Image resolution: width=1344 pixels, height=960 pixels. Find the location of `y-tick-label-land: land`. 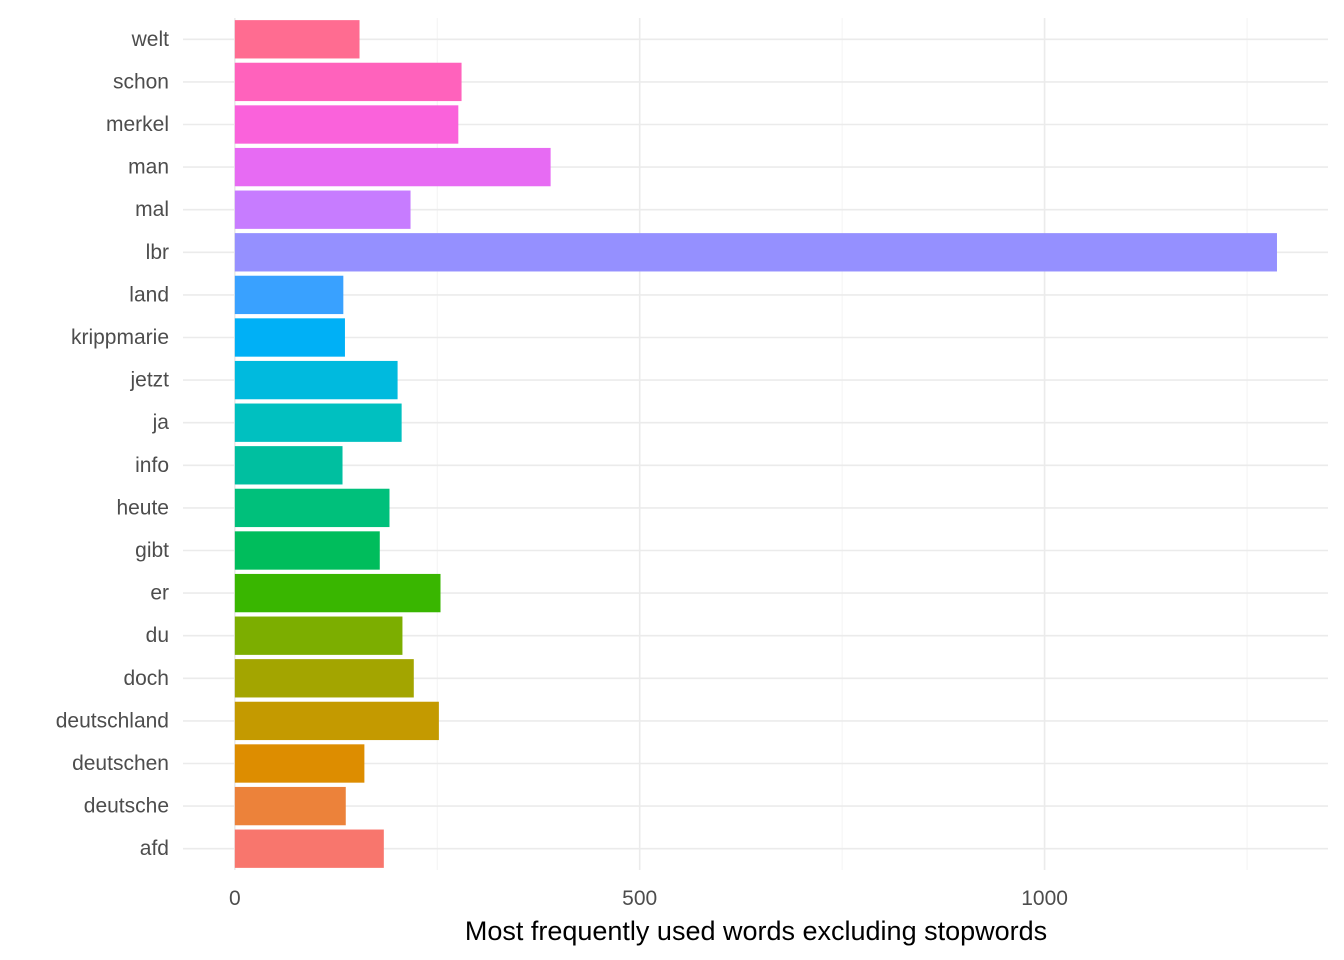

y-tick-label-land: land is located at coordinates (149, 294).